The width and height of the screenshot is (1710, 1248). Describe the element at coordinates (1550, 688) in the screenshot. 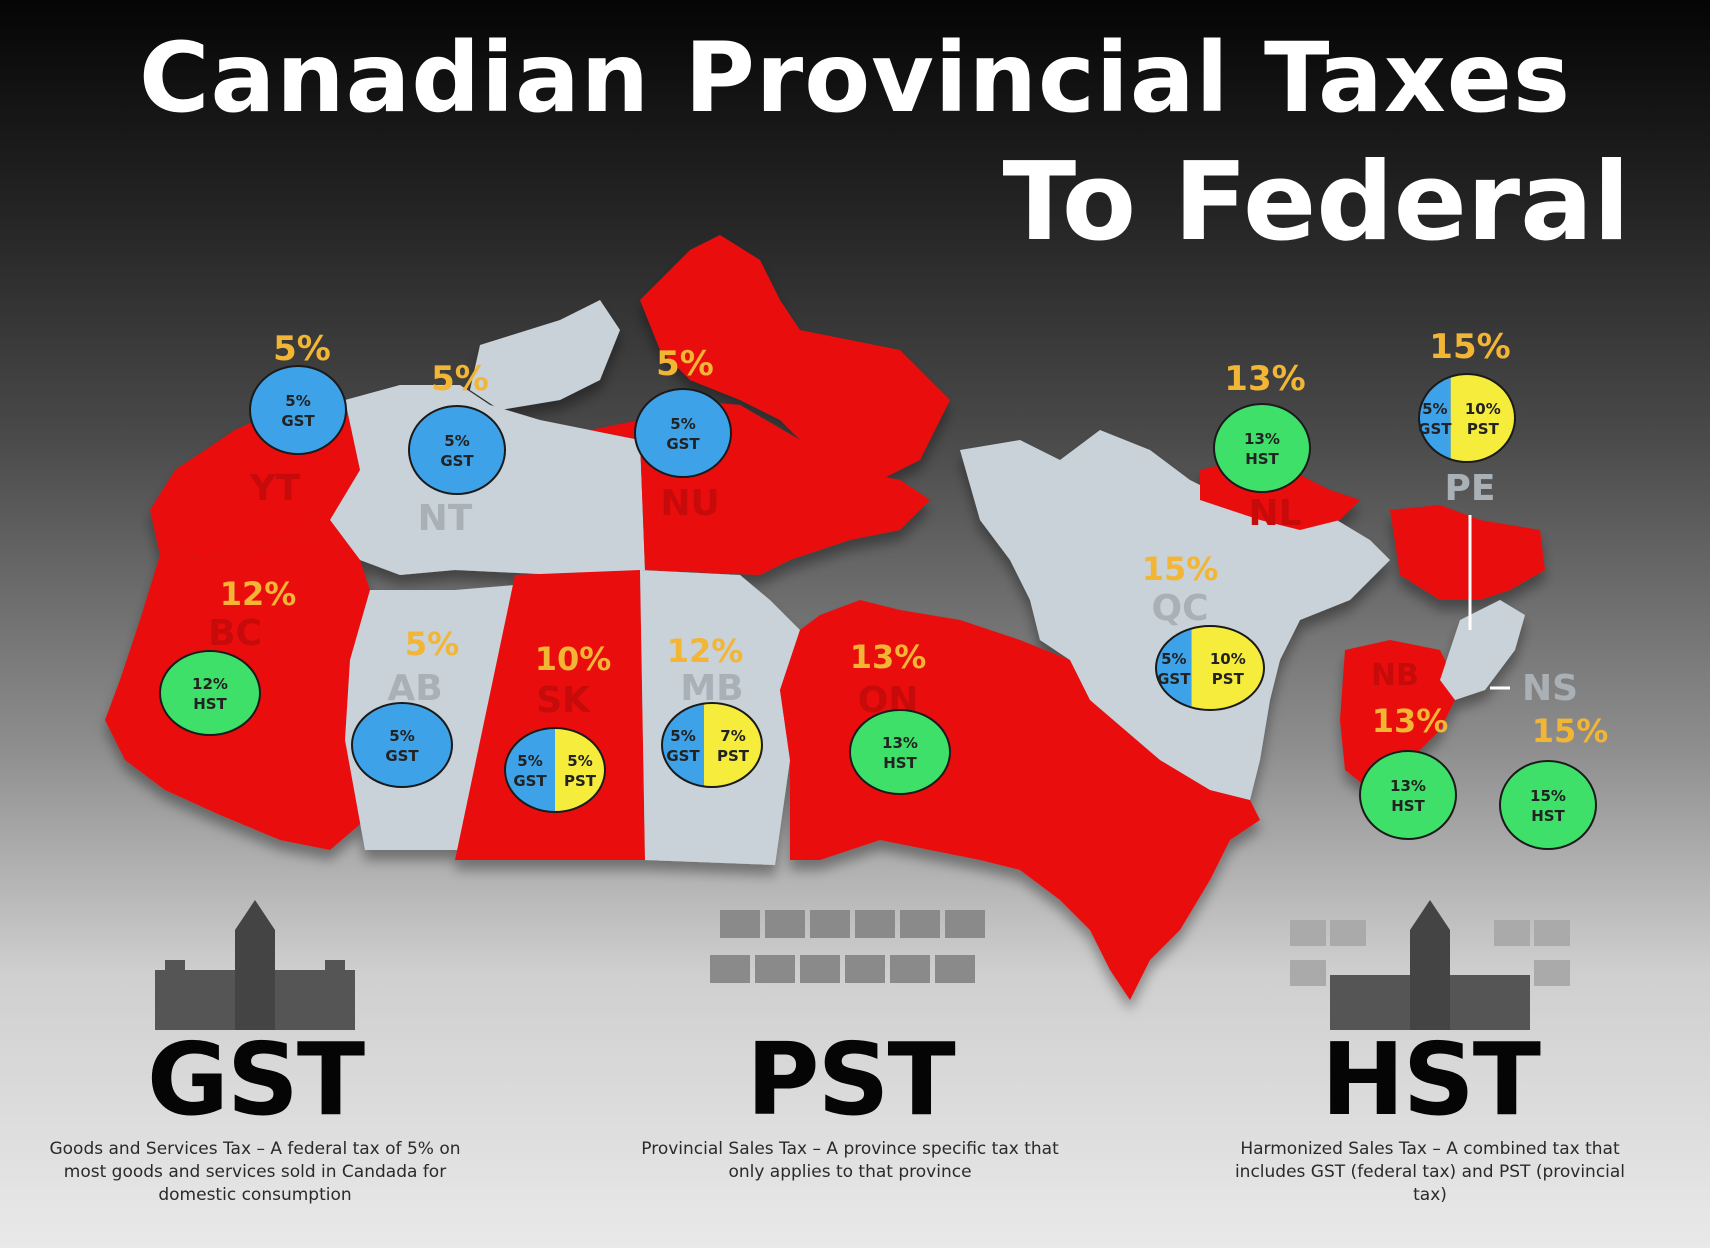

I see `region-label-ns: NS` at that location.